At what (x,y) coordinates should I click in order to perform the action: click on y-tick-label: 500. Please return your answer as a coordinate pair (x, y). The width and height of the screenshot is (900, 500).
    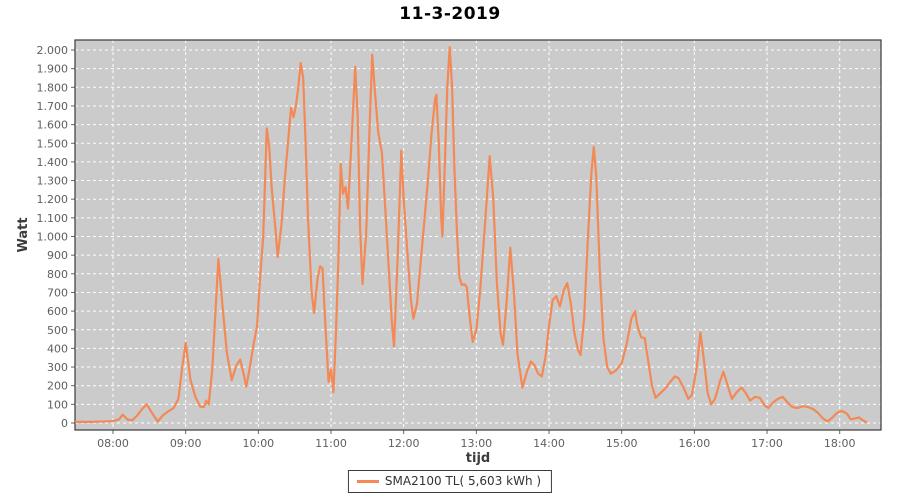
    Looking at the image, I should click on (57, 330).